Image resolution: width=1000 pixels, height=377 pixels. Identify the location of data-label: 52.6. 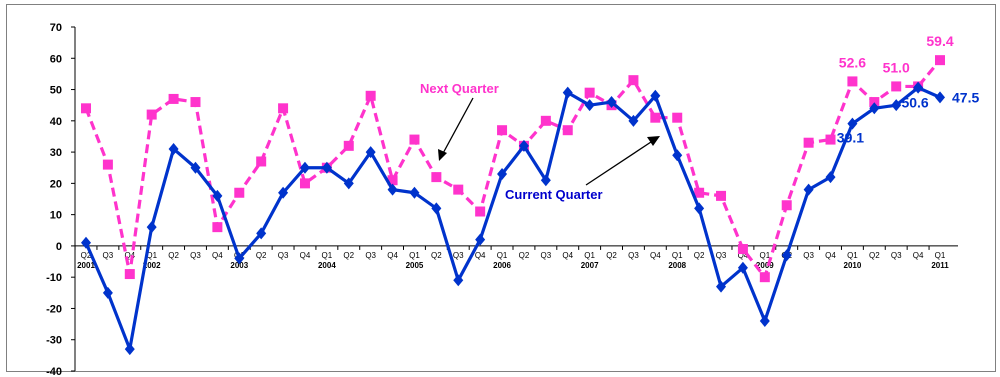
(852, 62).